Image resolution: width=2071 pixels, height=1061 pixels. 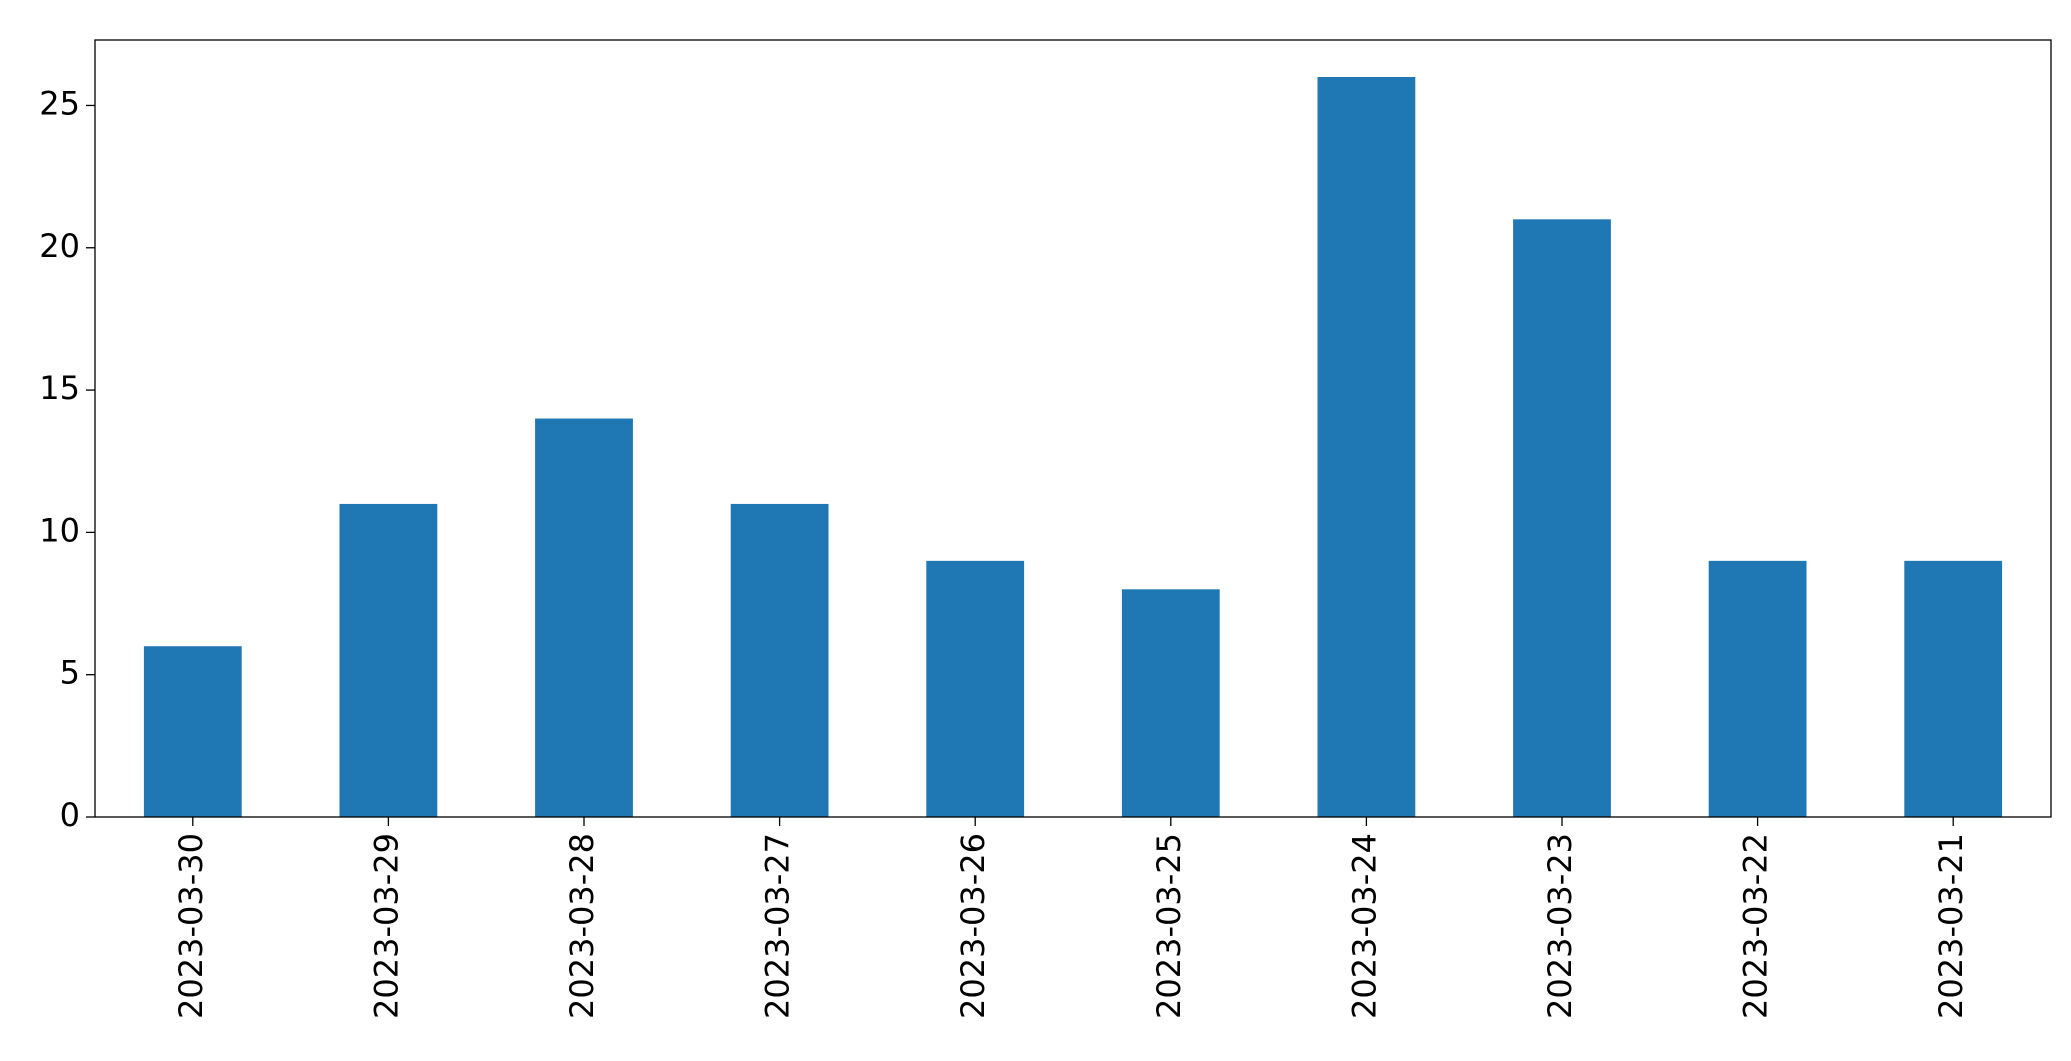 What do you see at coordinates (582, 926) in the screenshot?
I see `x-tick-label: 2023-03-28` at bounding box center [582, 926].